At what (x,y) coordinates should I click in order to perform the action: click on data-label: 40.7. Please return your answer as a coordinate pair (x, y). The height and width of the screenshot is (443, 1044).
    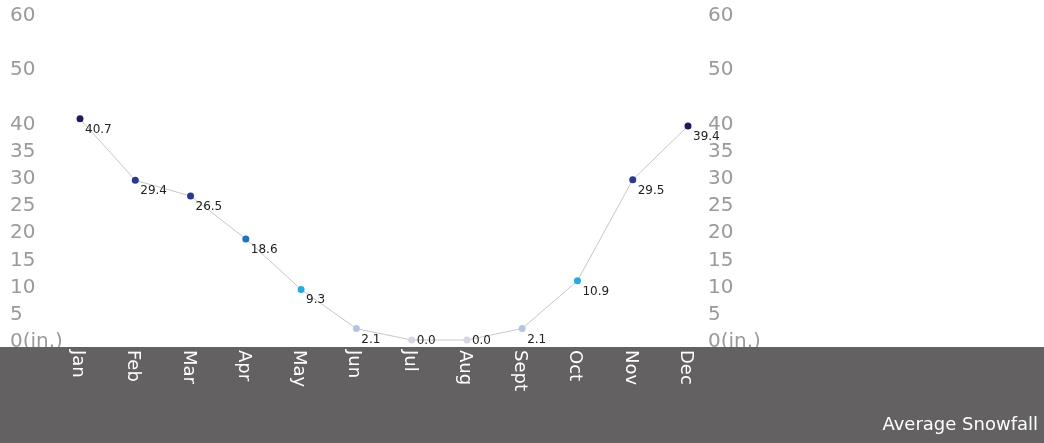
    Looking at the image, I should click on (98, 128).